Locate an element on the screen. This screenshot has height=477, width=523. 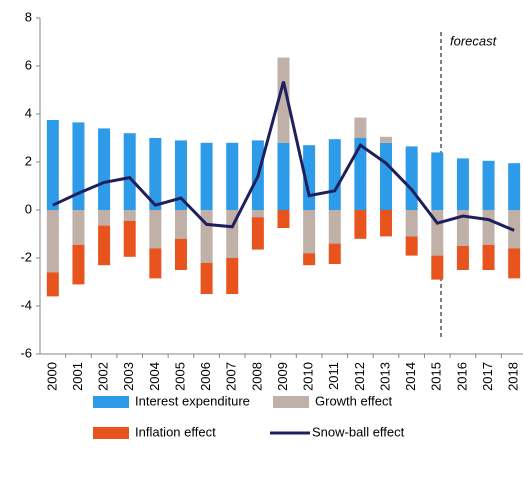
x-tick-label: 2018 is located at coordinates (513, 376).